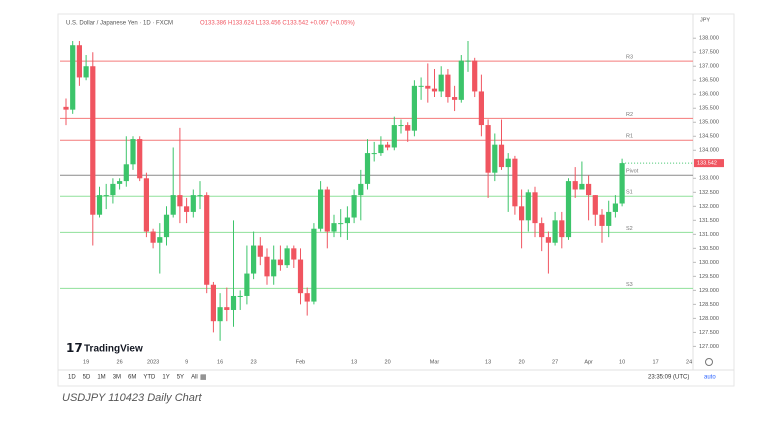  What do you see at coordinates (709, 221) in the screenshot?
I see `y-tick-label: 131.500` at bounding box center [709, 221].